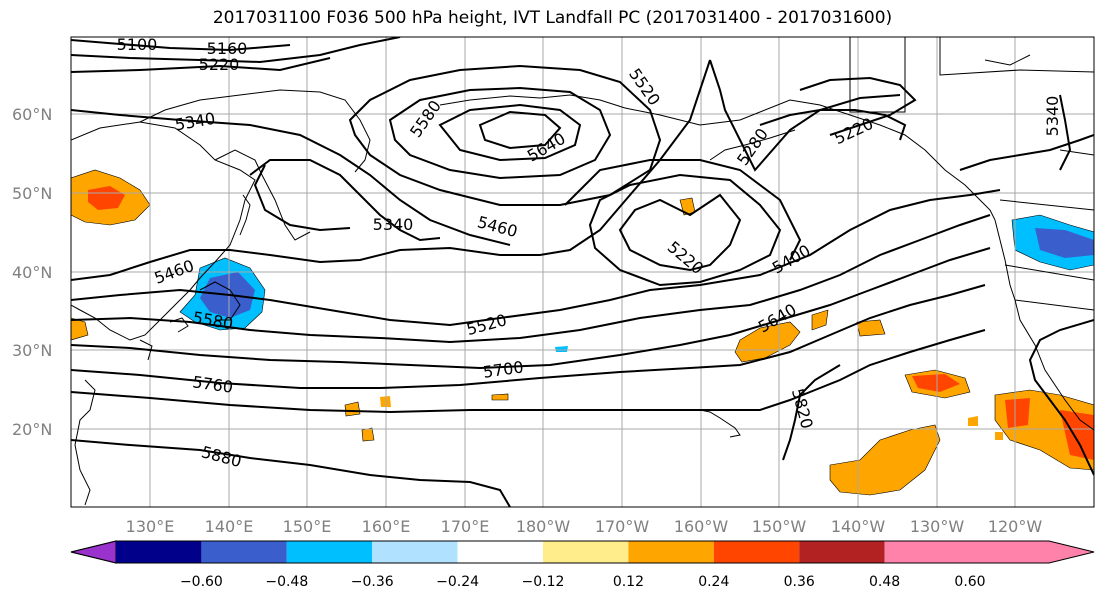 The image size is (1105, 601). Describe the element at coordinates (701, 526) in the screenshot. I see `lon-label: 160°W` at that location.